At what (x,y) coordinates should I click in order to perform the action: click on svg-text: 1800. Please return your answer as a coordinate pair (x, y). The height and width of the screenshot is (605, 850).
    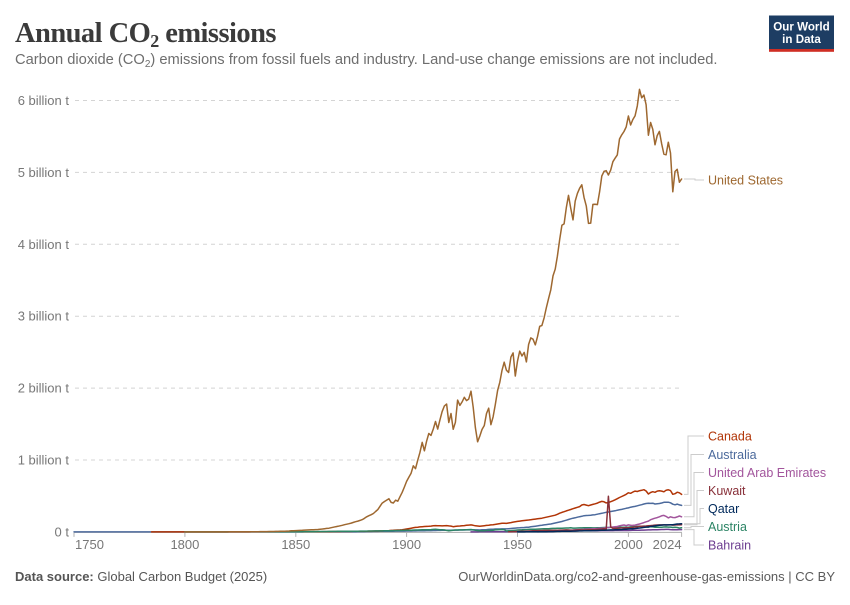
    Looking at the image, I should click on (184, 544).